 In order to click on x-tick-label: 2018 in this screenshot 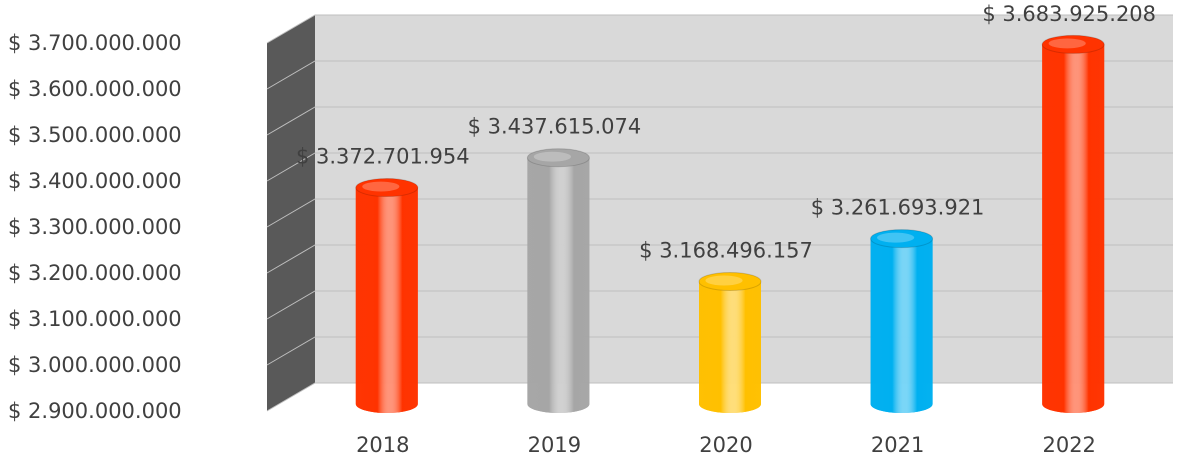, I will do `click(382, 445)`.